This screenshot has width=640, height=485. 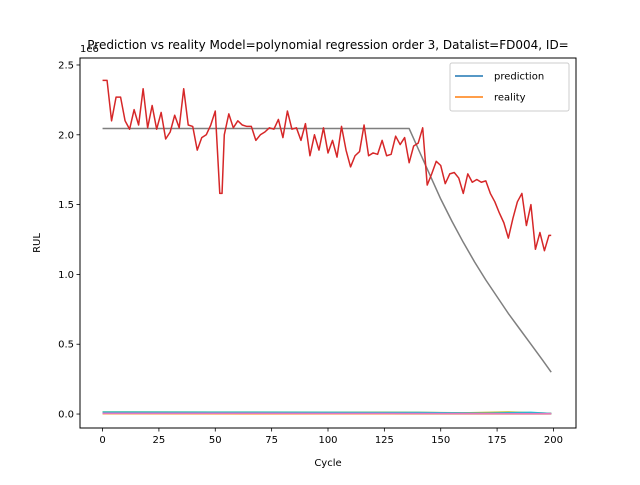 I want to click on y-axis-label: RUL, so click(x=37, y=243).